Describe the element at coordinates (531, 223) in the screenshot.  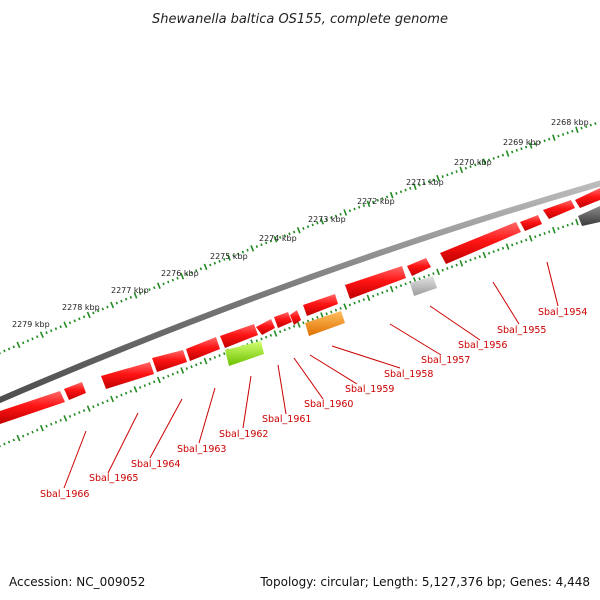
I see `gene-arrow-1955` at that location.